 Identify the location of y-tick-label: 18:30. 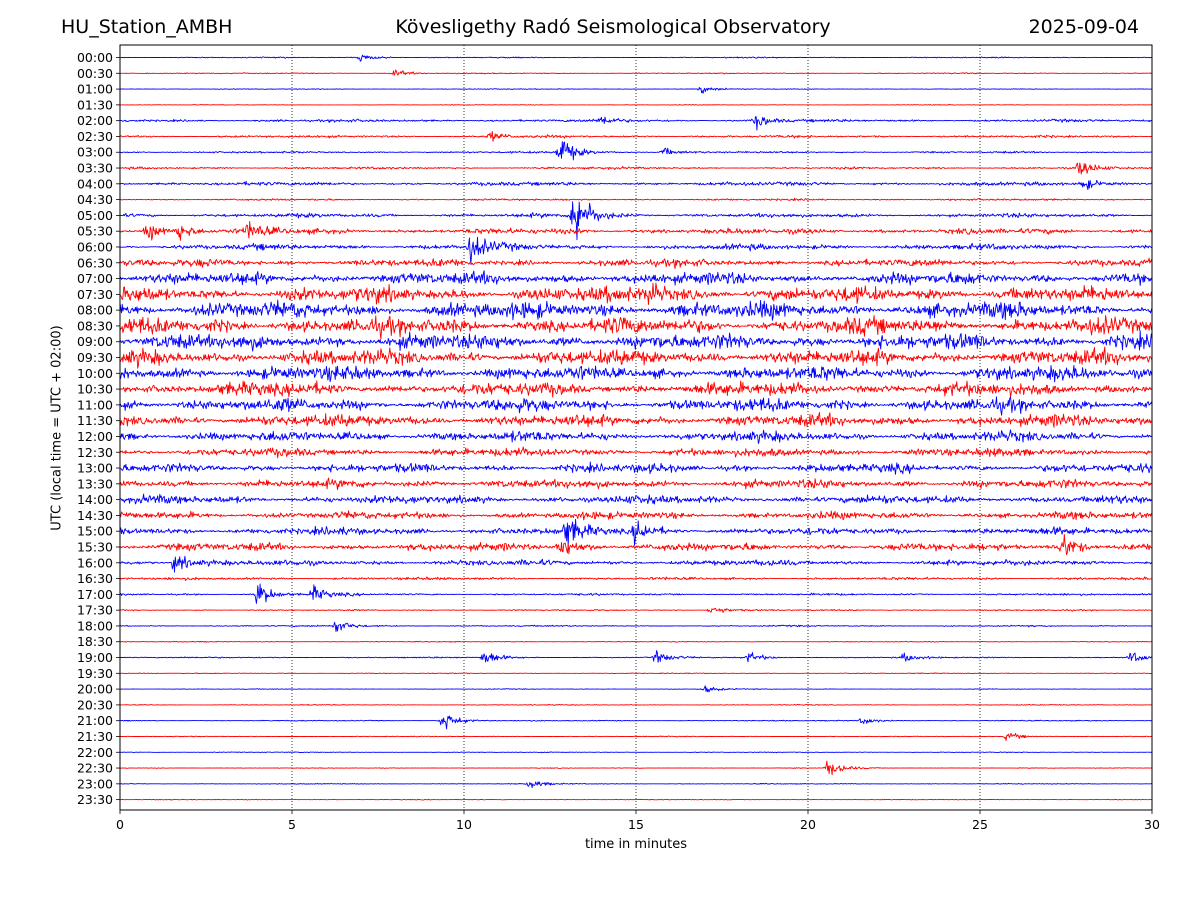
(95, 641).